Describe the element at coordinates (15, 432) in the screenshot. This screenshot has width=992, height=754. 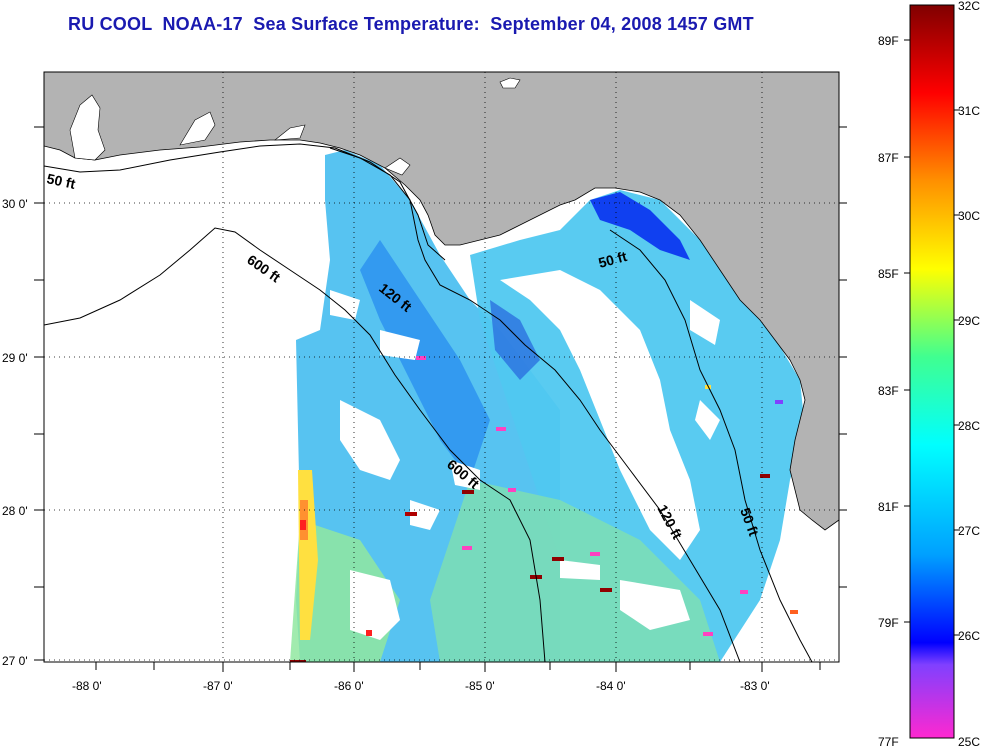
I see `latitude-labels: 30 0' 29 0' 28 0' 27 0'` at that location.